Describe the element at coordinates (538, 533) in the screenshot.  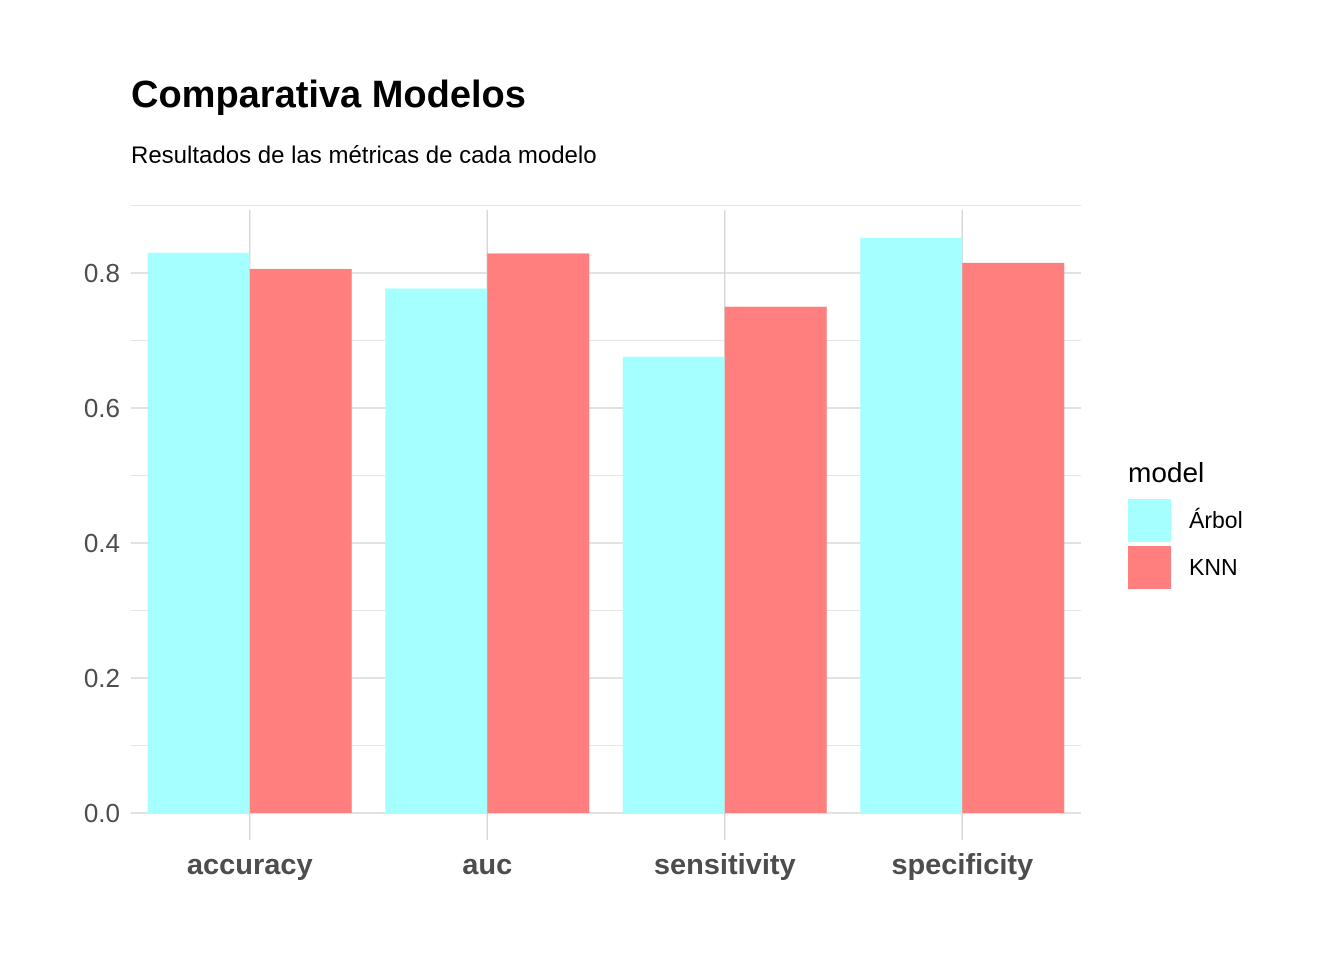
I see `bar-auc-knn` at that location.